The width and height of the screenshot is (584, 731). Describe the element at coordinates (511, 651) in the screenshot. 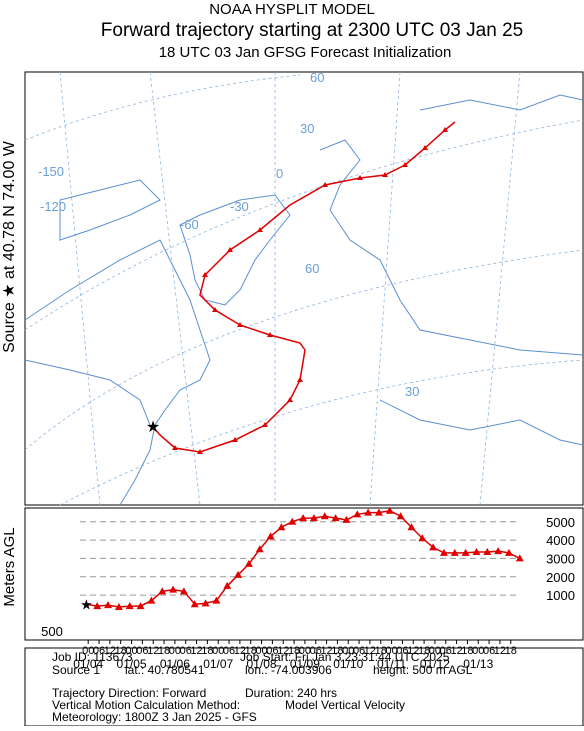

I see `x-tick-label: 18` at that location.